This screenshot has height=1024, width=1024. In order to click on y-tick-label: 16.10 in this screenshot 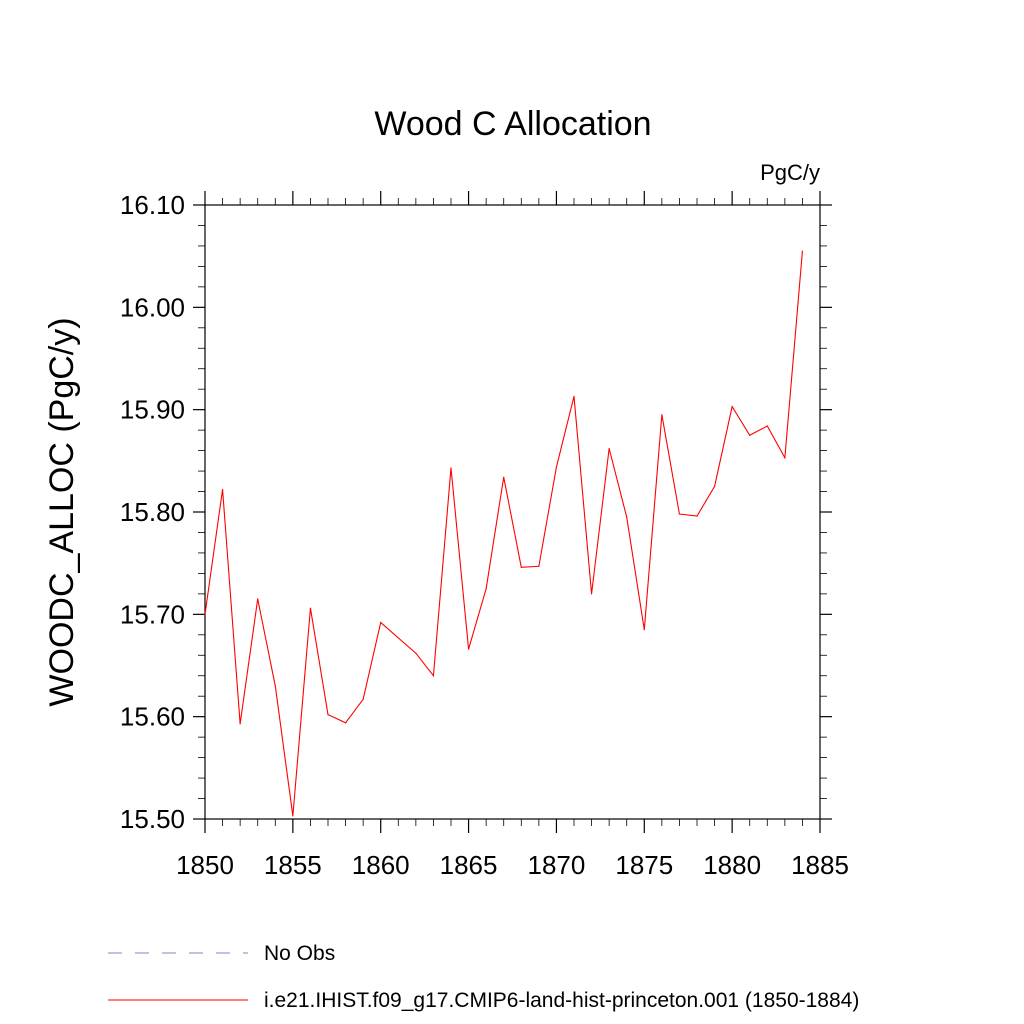, I will do `click(152, 205)`.